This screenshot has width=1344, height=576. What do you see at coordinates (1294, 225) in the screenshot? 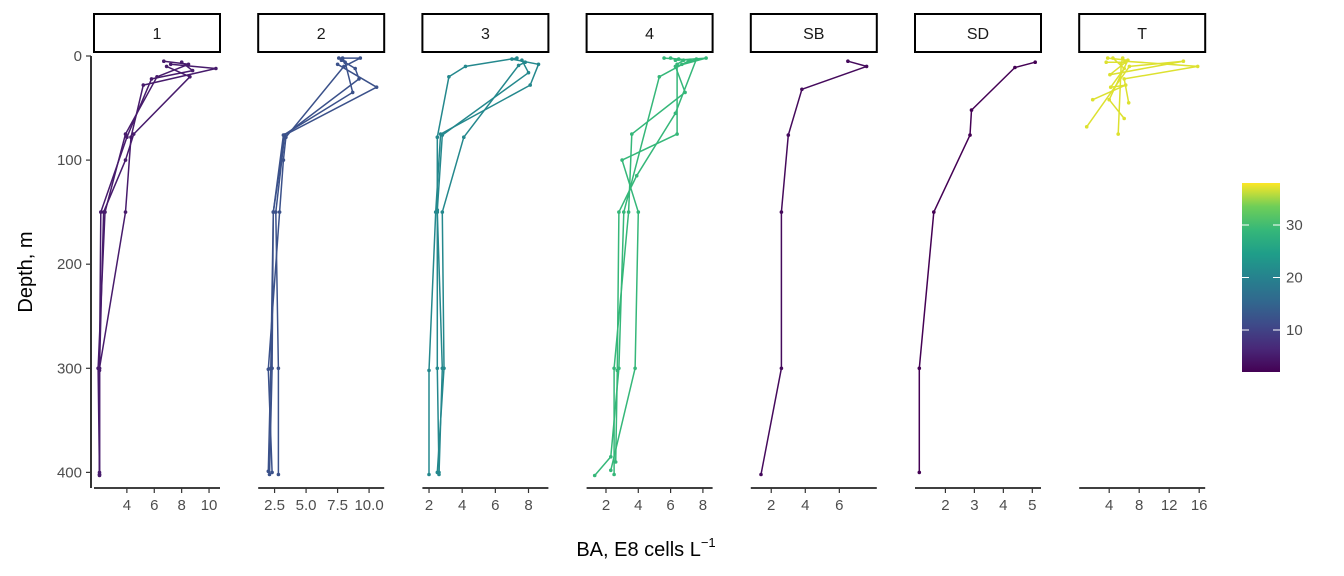
I see `legend-tick-label: 30` at bounding box center [1294, 225].